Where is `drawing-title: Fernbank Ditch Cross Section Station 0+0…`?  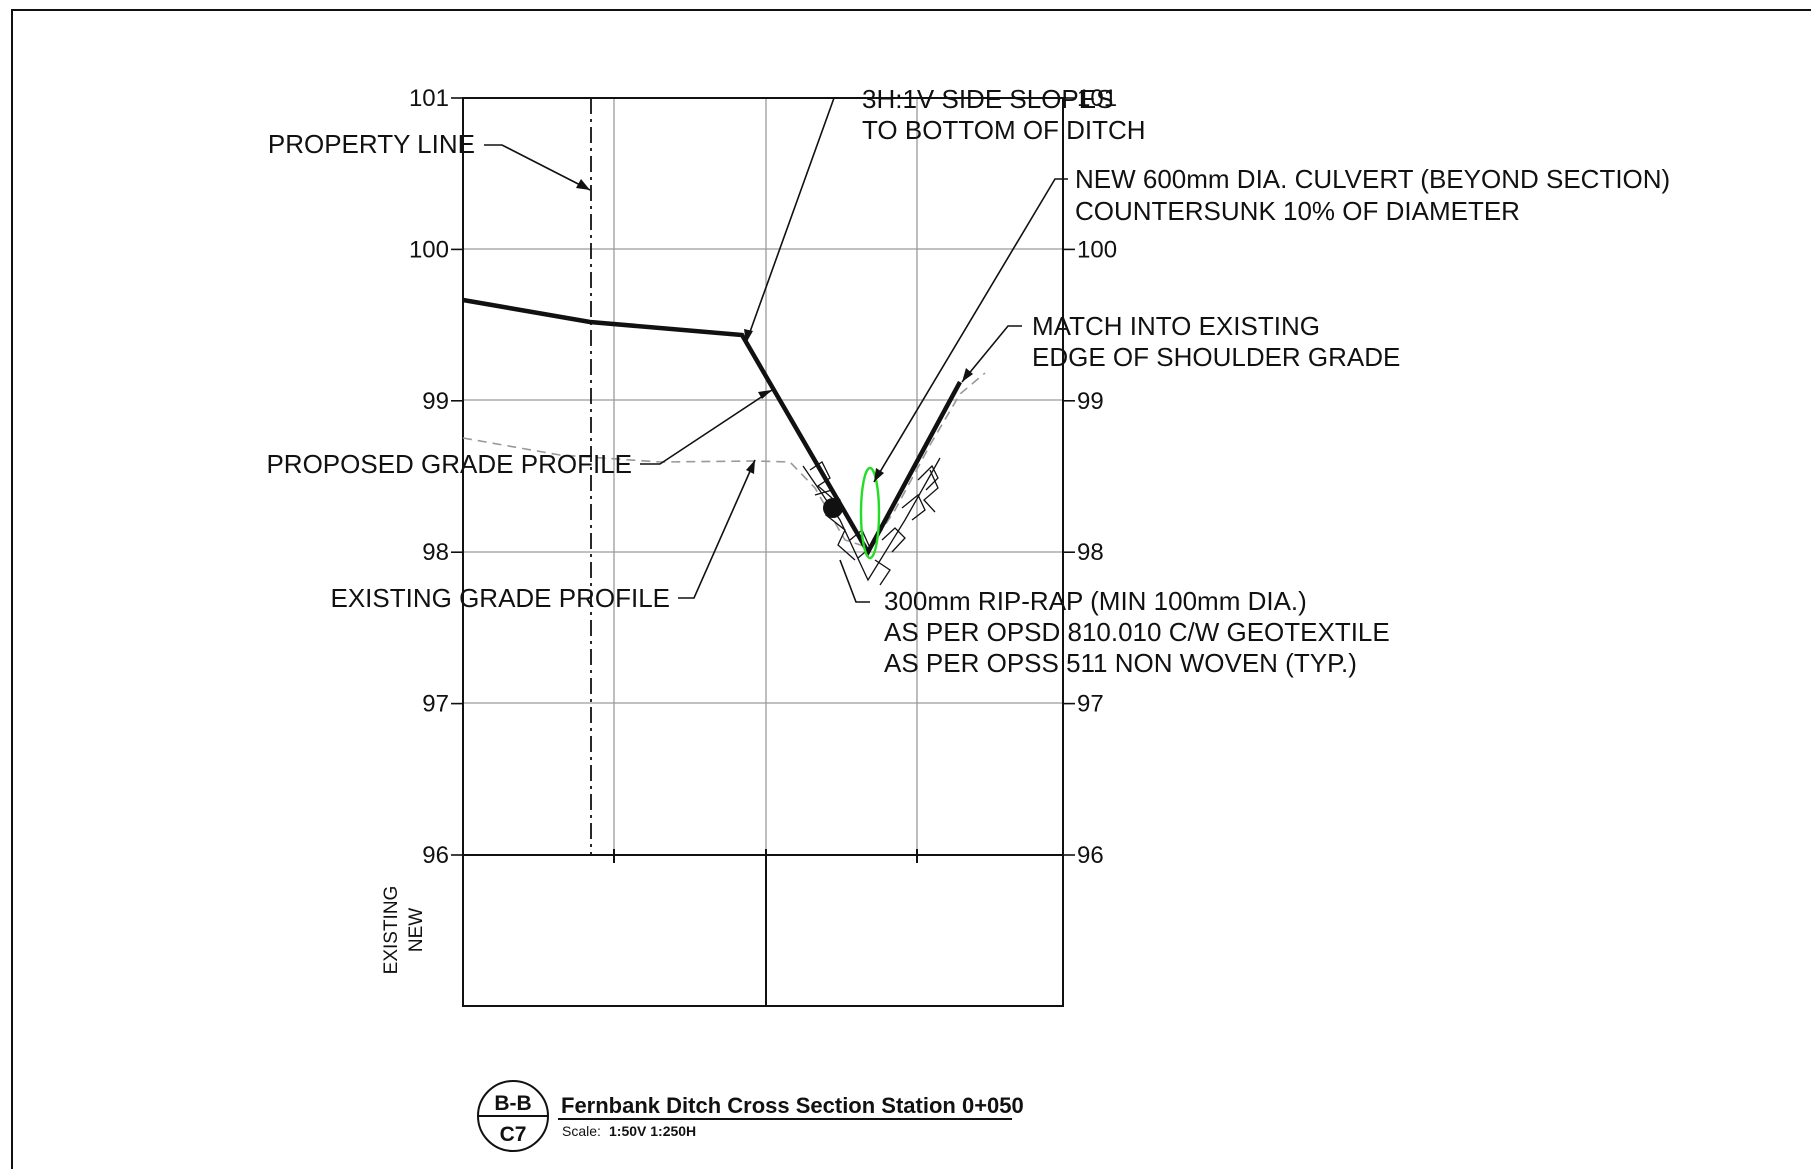
drawing-title: Fernbank Ditch Cross Section Station 0+0… is located at coordinates (792, 1105).